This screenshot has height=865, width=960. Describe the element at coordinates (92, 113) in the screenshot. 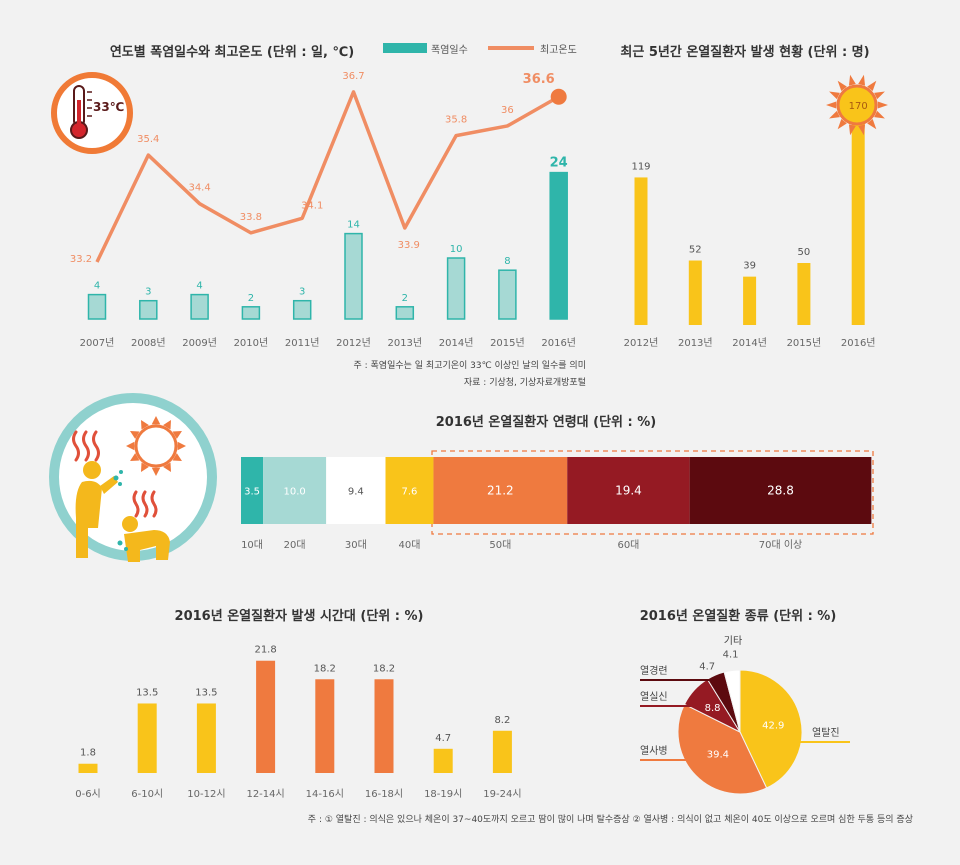

I see `thermometer-icon: 33℃` at that location.